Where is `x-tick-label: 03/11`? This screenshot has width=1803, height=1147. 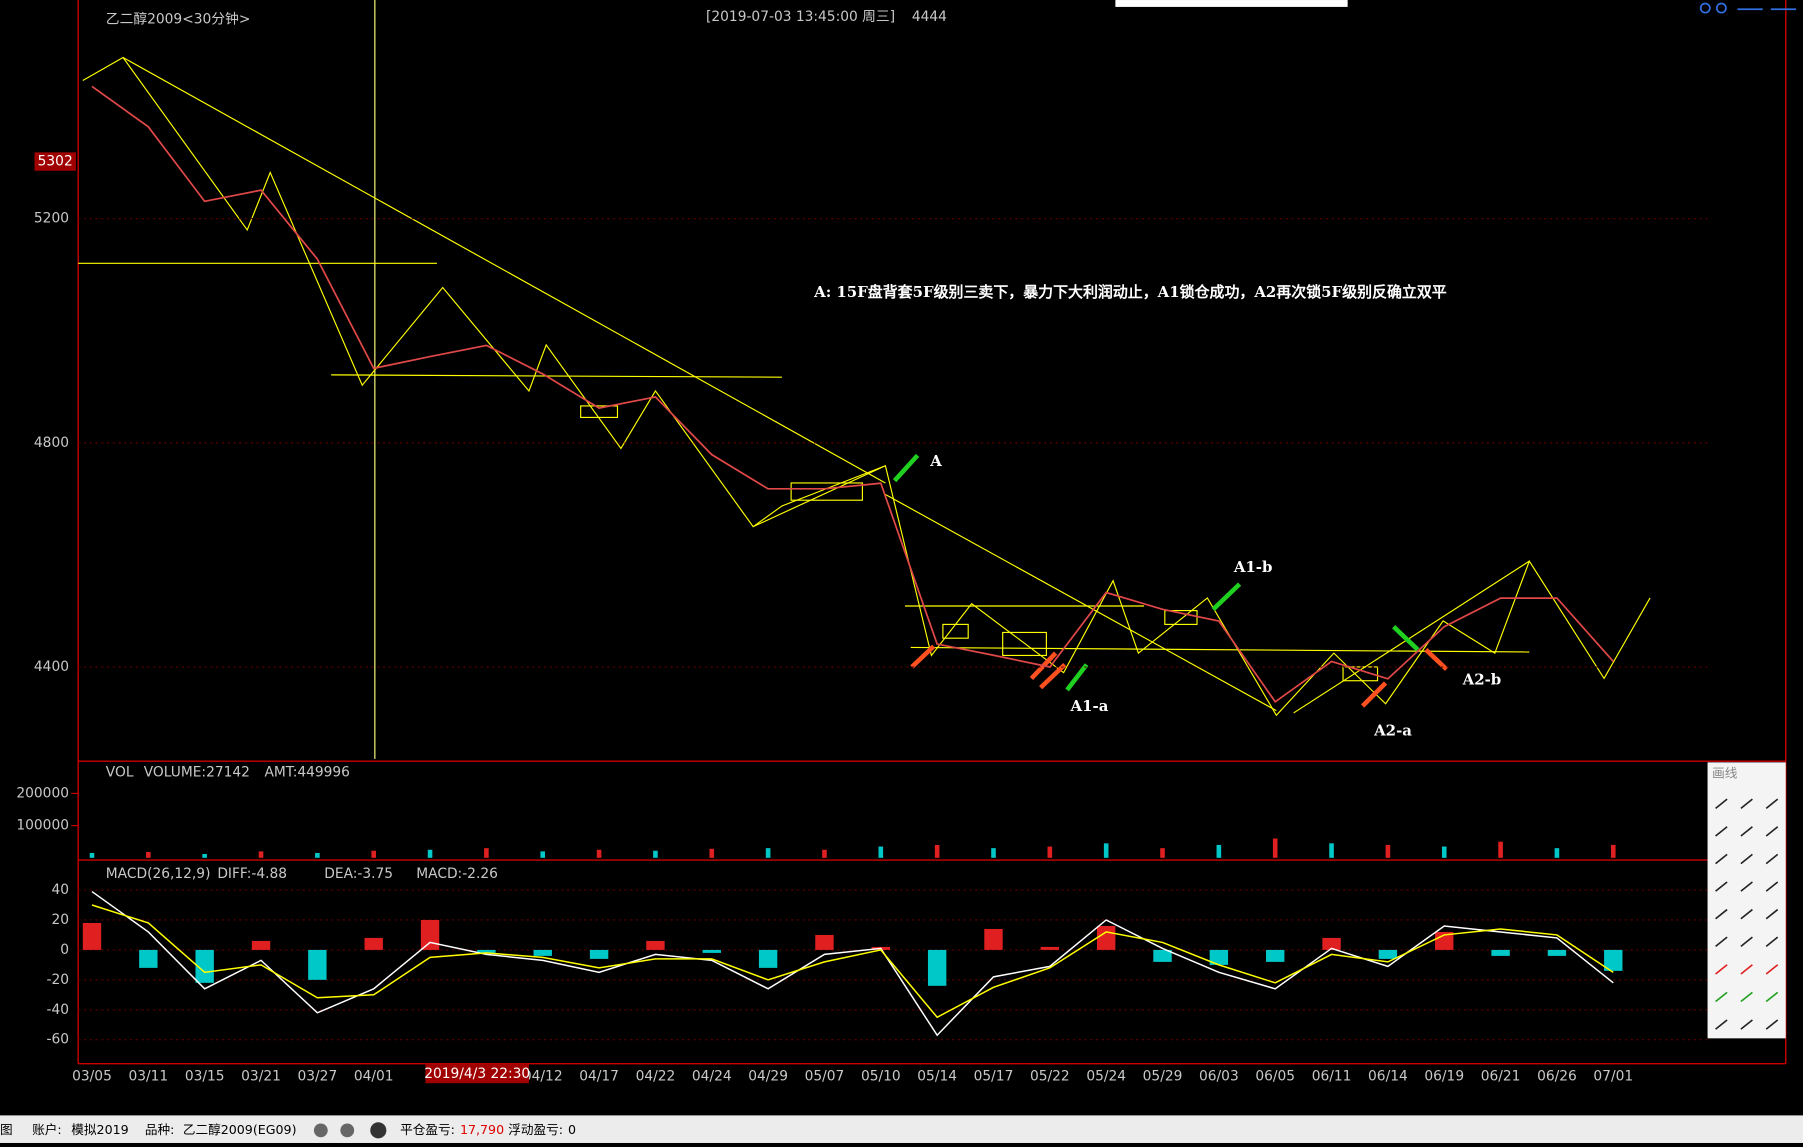
x-tick-label: 03/11 is located at coordinates (148, 1076).